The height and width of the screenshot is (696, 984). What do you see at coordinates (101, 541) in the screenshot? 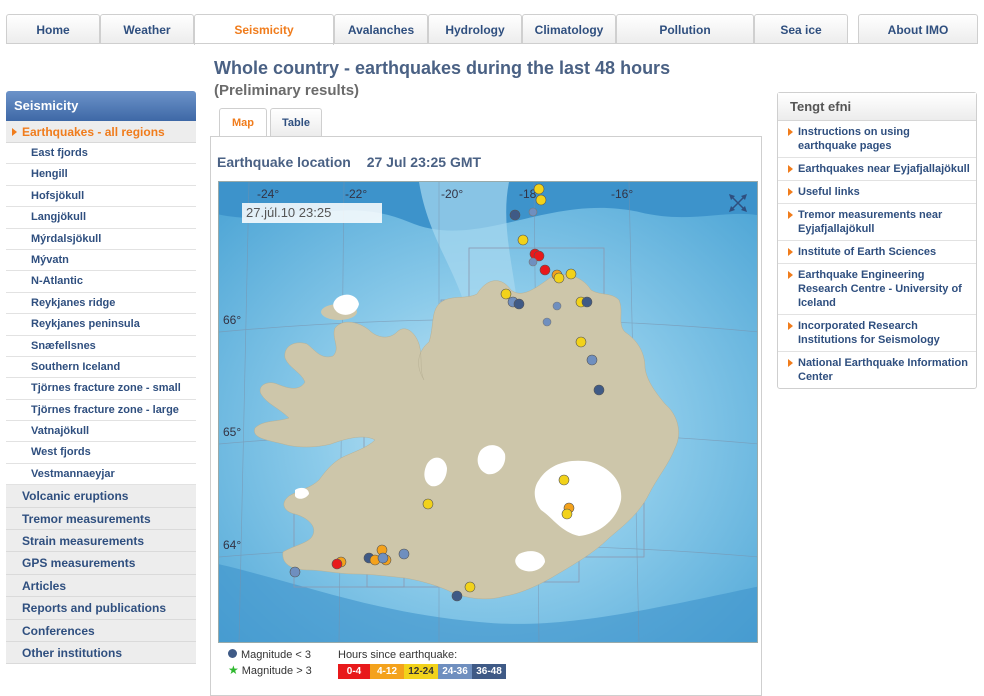
I see `sidebar-item-strain-measurements: Strain measurements` at bounding box center [101, 541].